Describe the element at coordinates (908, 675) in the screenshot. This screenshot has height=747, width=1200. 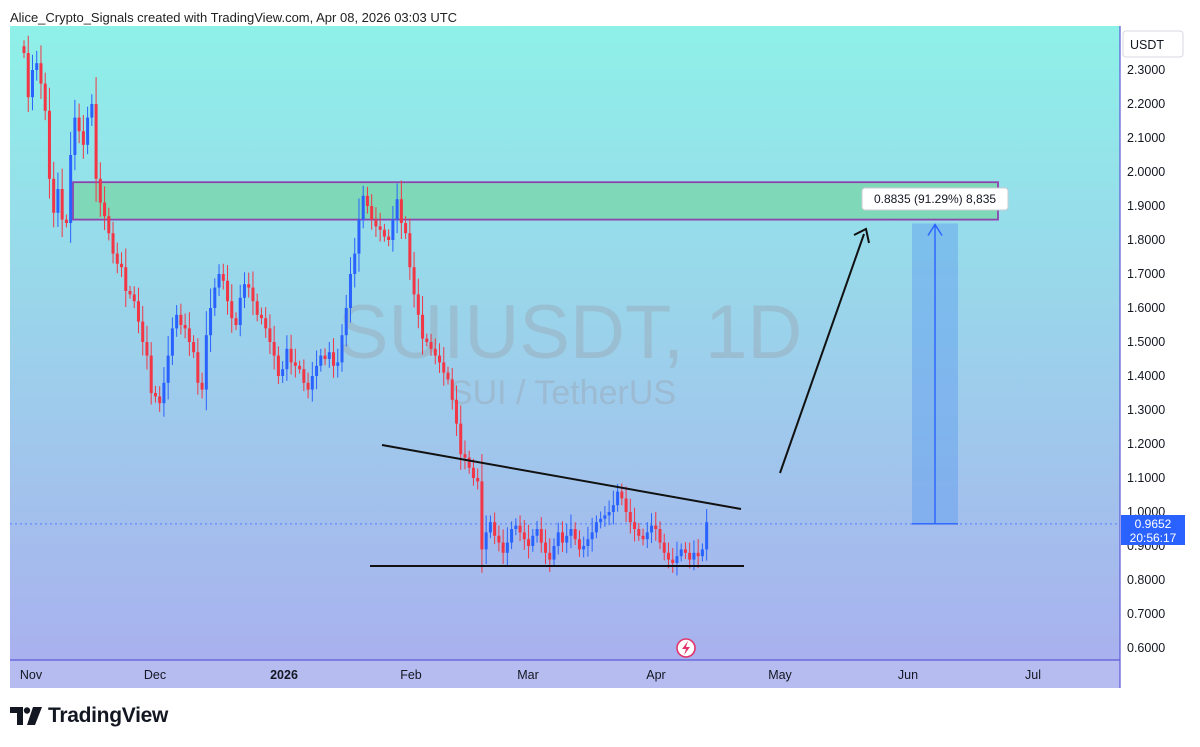
I see `time-tick-label: Jun` at that location.